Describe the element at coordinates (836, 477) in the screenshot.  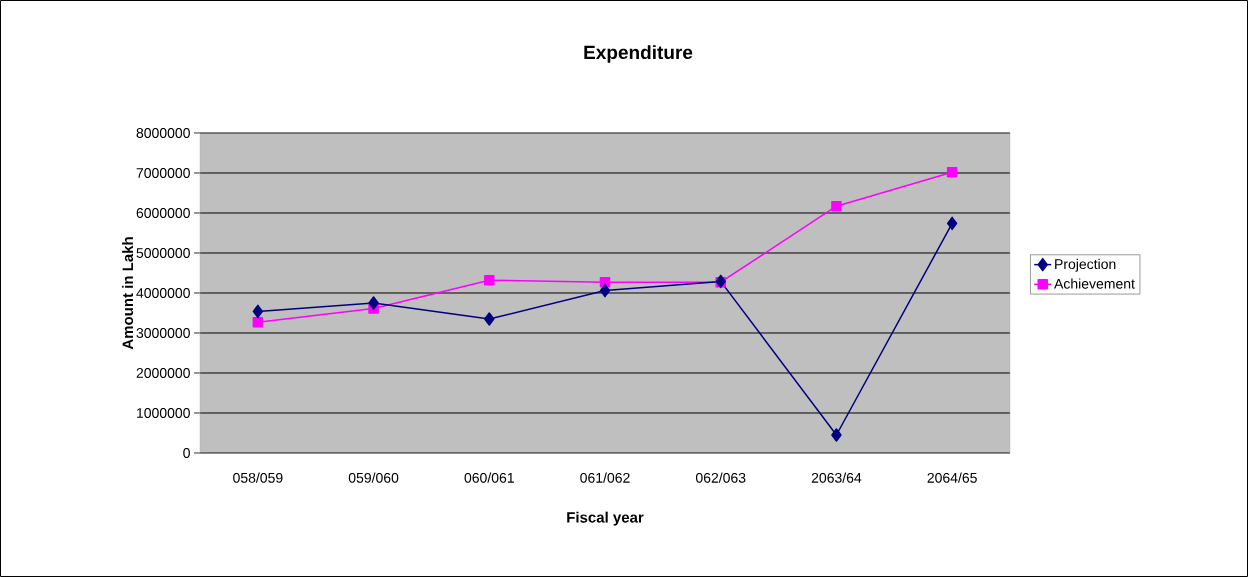
I see `x-tick-label: 2063/64` at that location.